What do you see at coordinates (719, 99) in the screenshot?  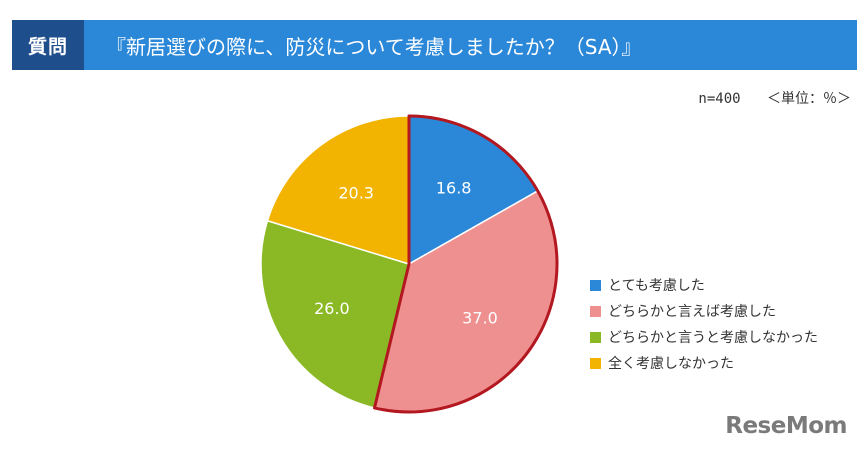 I see `sample-size: n=400` at bounding box center [719, 99].